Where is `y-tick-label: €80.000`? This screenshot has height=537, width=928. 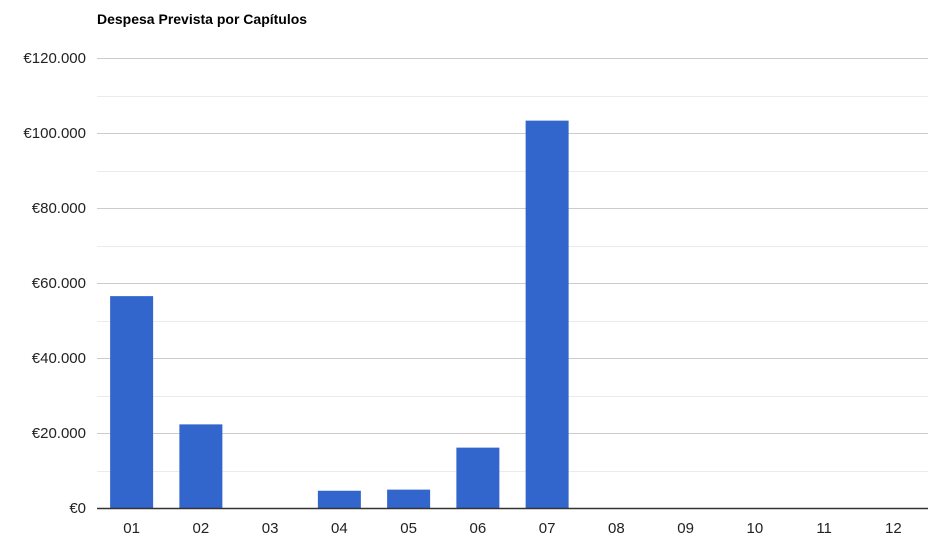
y-tick-label: €80.000 is located at coordinates (59, 208).